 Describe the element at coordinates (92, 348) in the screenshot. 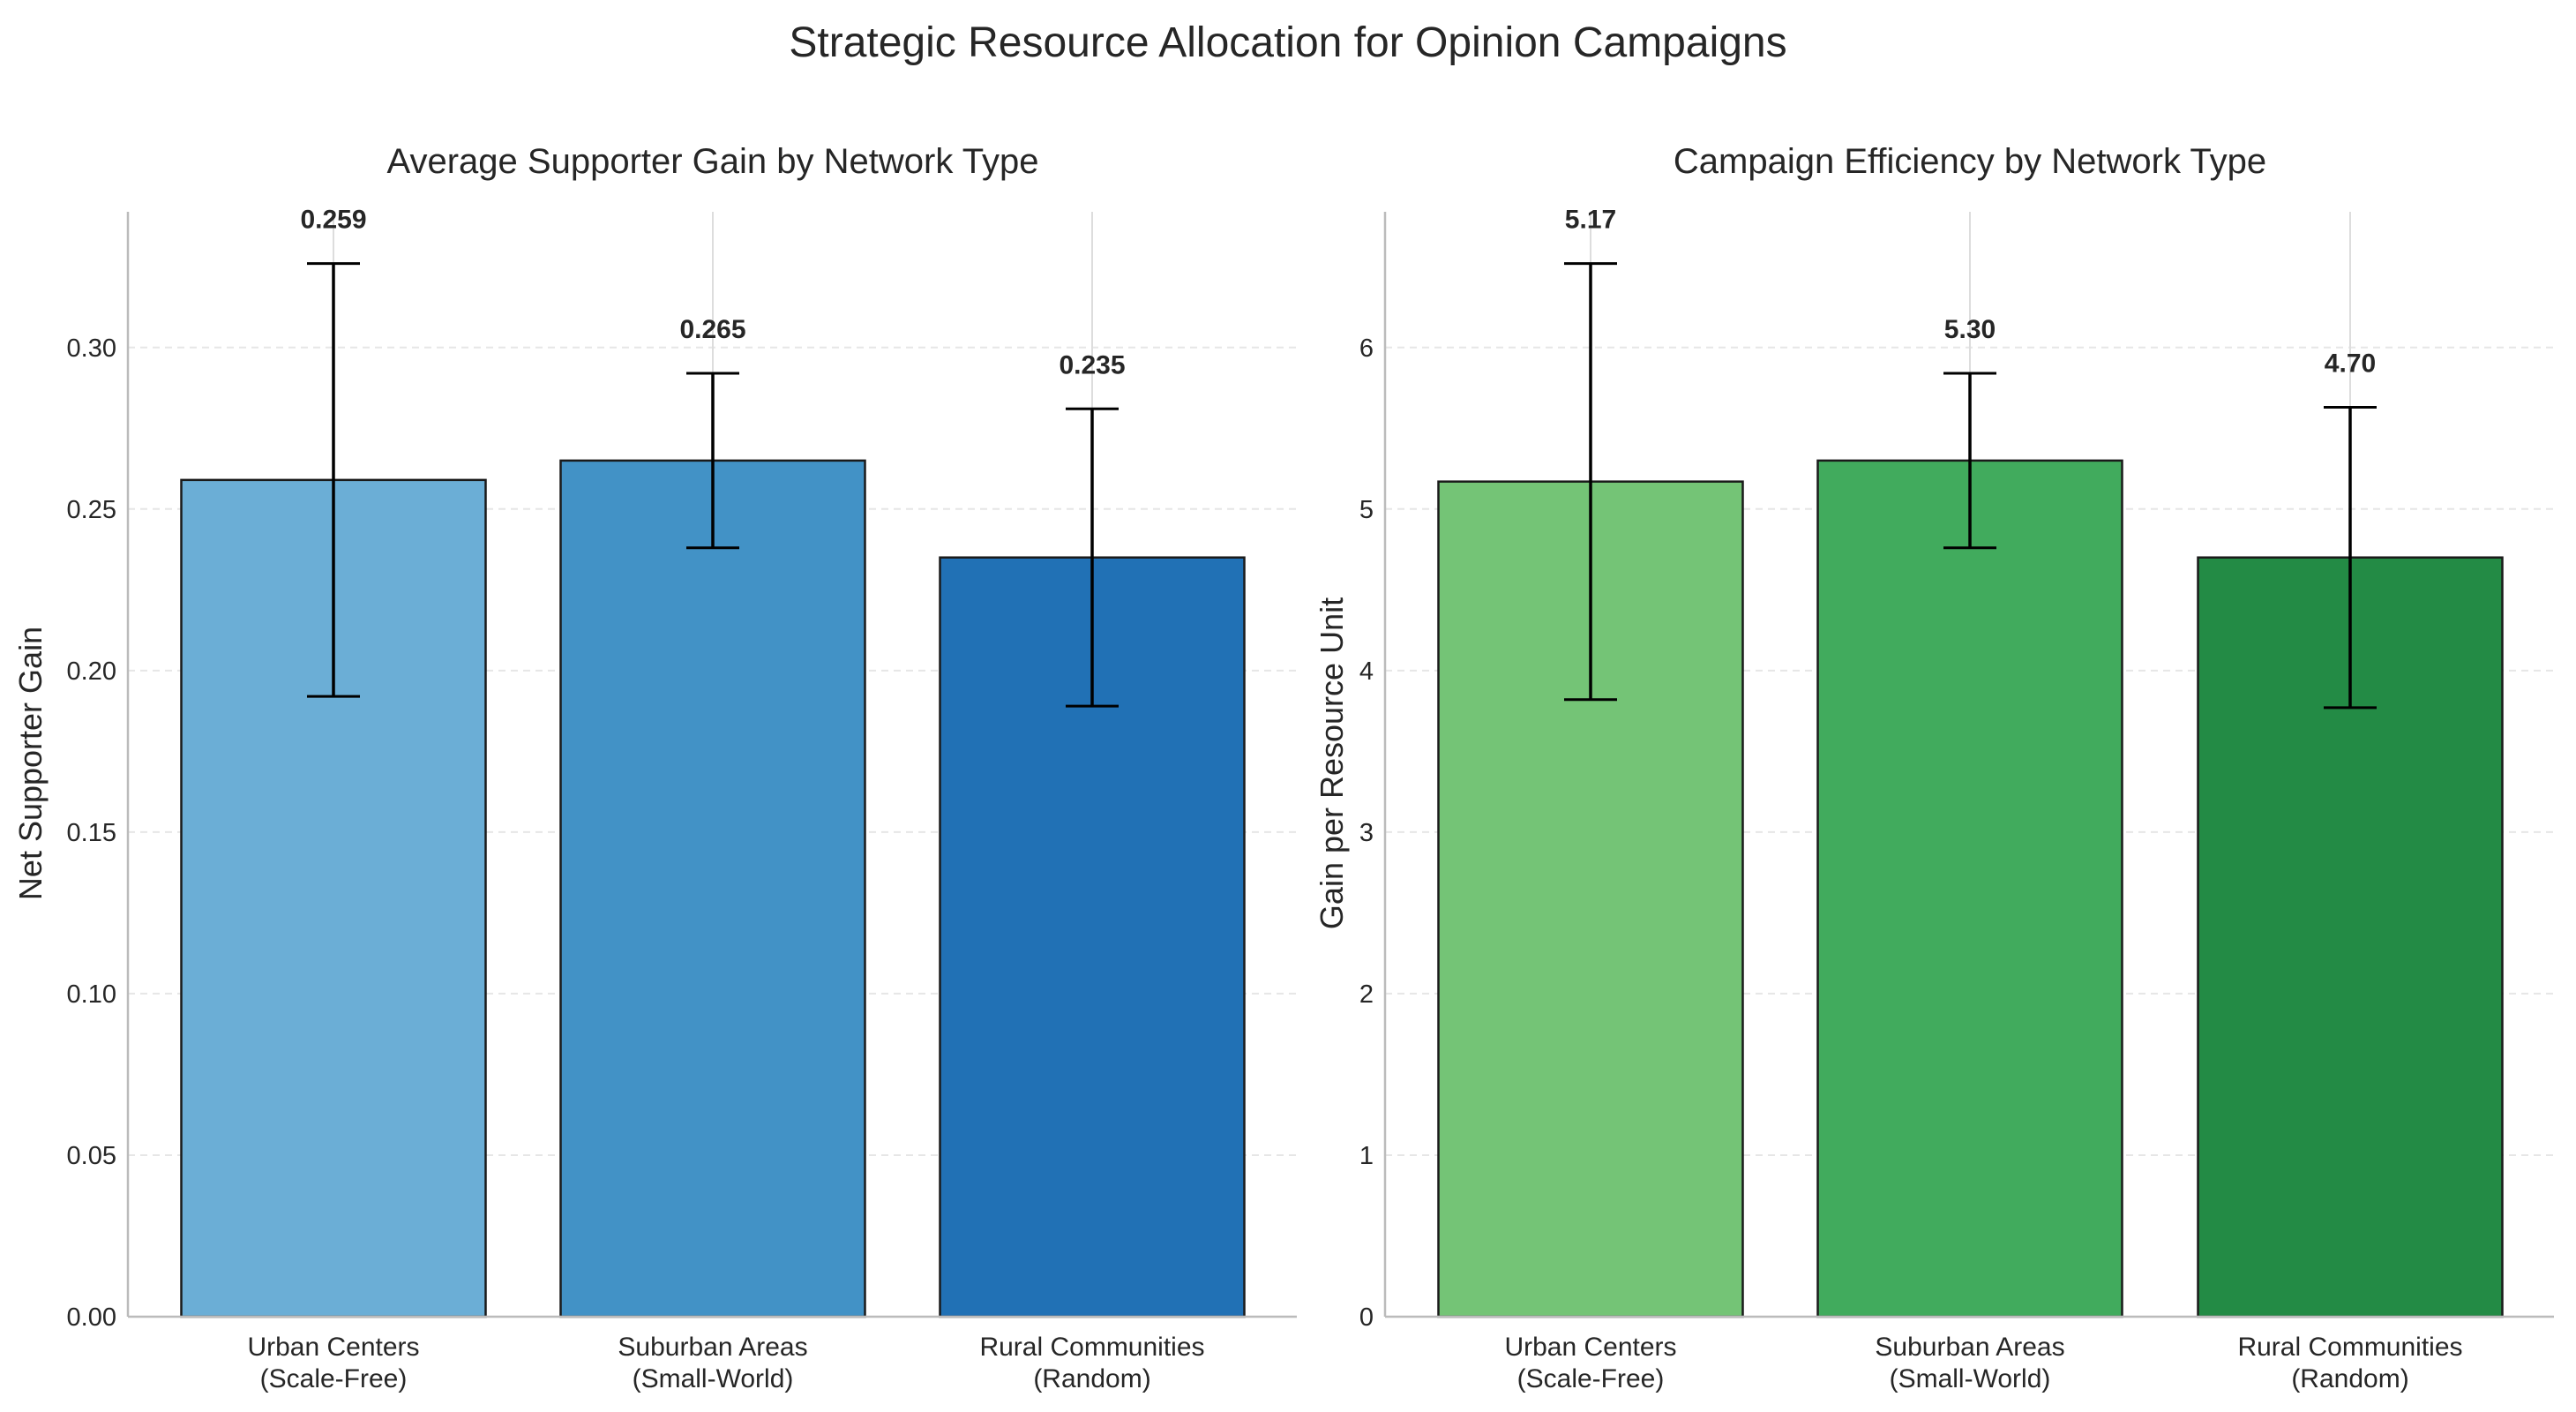

I see `left-y-tick-label-6: 0.30` at that location.